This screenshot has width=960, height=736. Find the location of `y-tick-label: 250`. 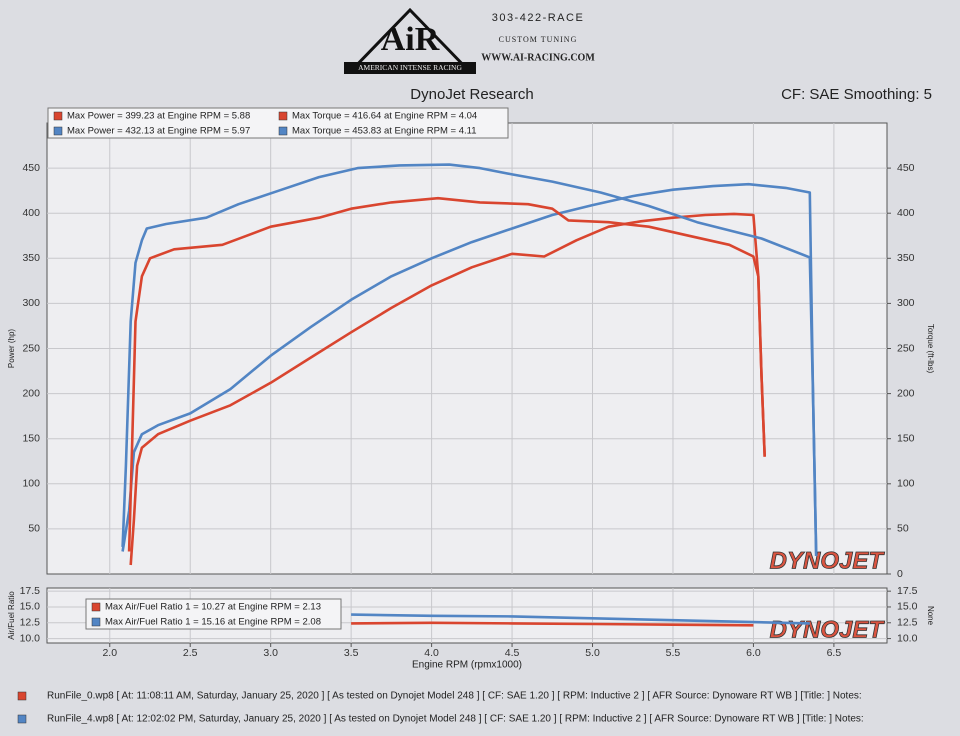

y-tick-label: 250 is located at coordinates (31, 348).